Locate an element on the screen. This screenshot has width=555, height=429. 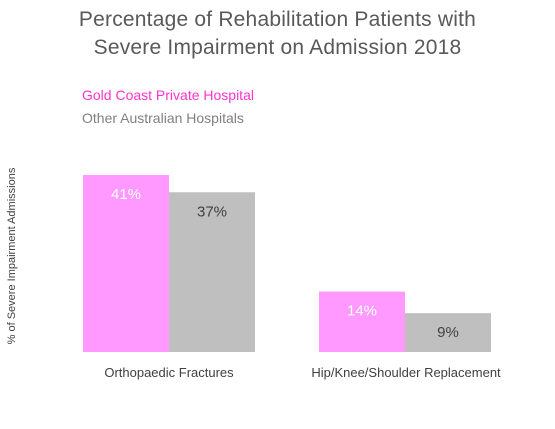
data-label-gold-coast-0: 41% is located at coordinates (126, 194).